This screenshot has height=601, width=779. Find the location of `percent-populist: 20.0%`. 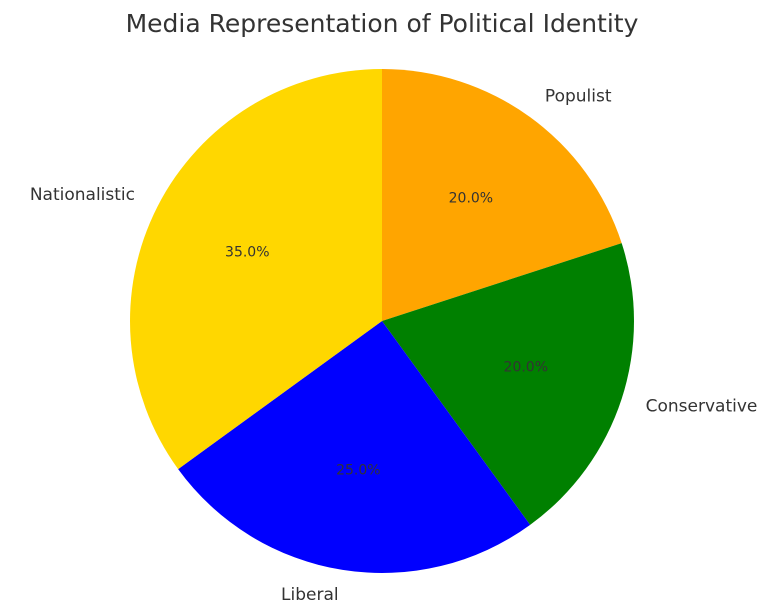

percent-populist: 20.0% is located at coordinates (471, 199).